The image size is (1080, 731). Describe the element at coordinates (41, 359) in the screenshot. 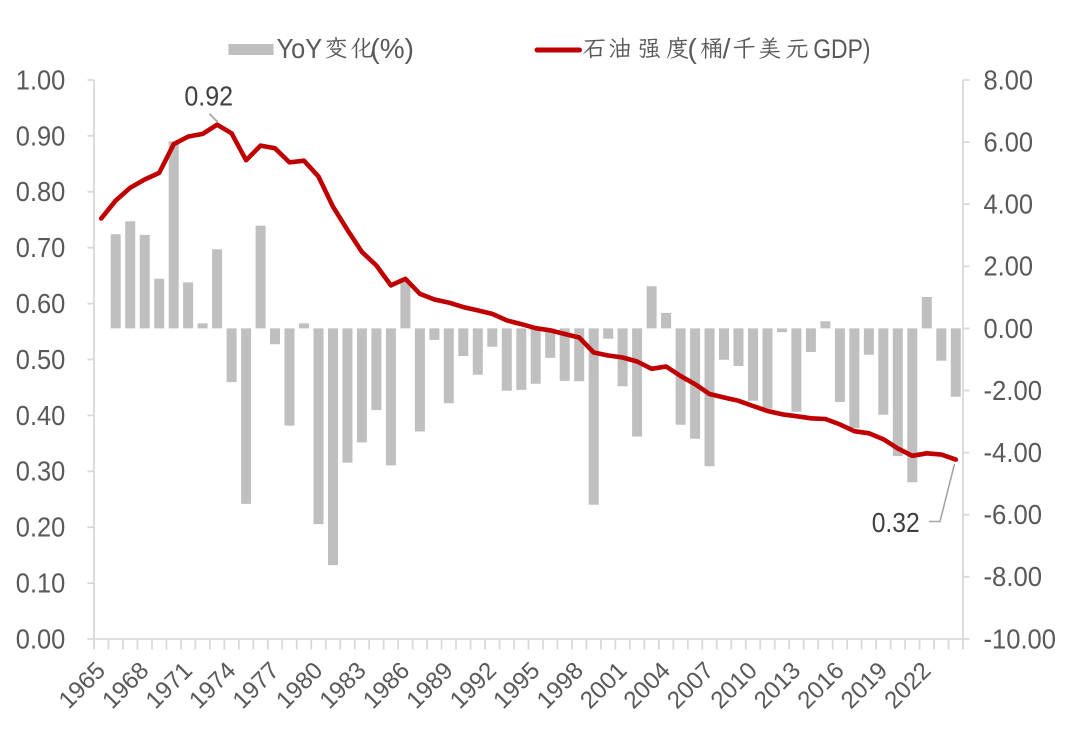

I see `svg-text: 0.50` at that location.